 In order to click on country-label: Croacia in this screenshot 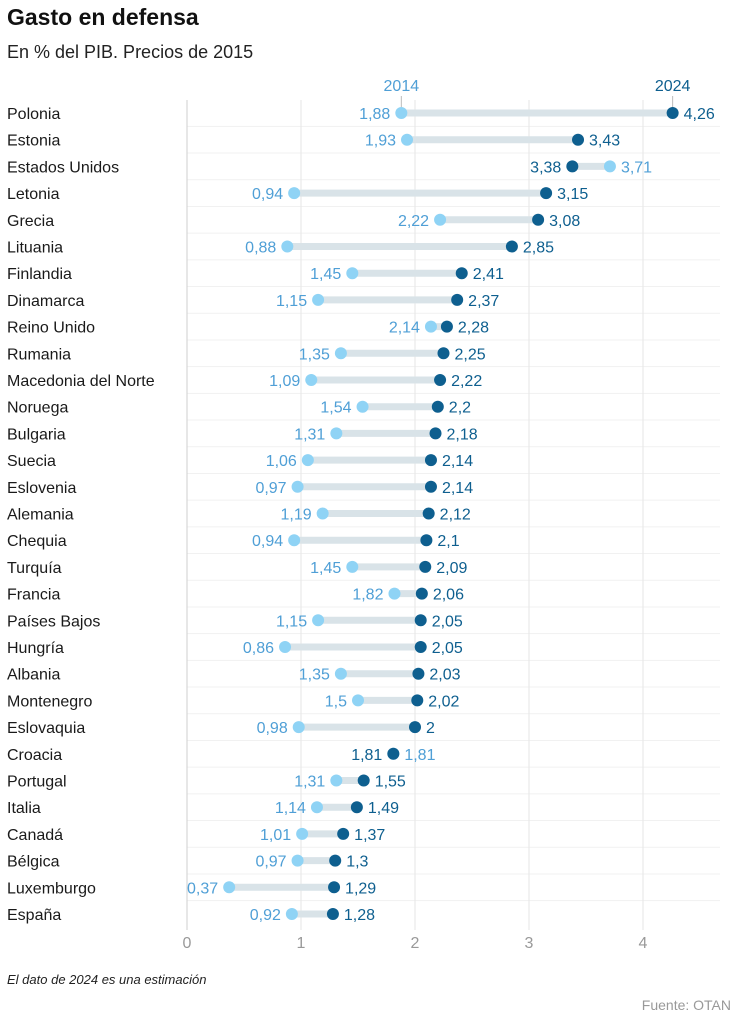, I will do `click(34, 755)`.